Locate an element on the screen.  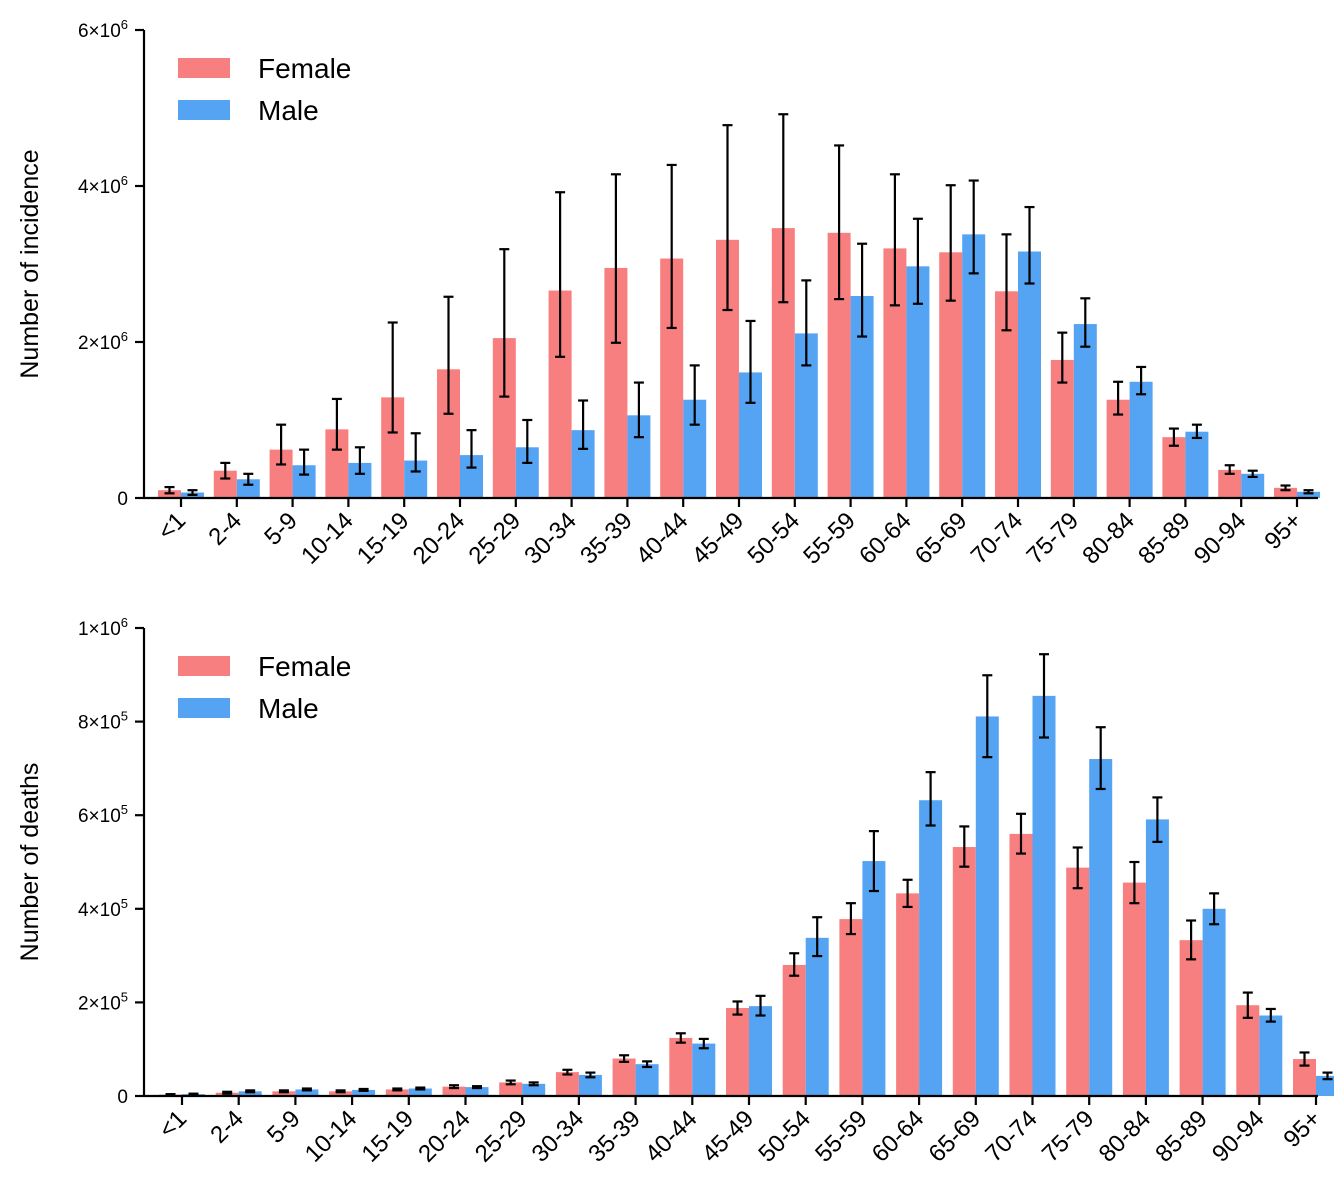
x-tick-label: 10-14 is located at coordinates (331, 1136).